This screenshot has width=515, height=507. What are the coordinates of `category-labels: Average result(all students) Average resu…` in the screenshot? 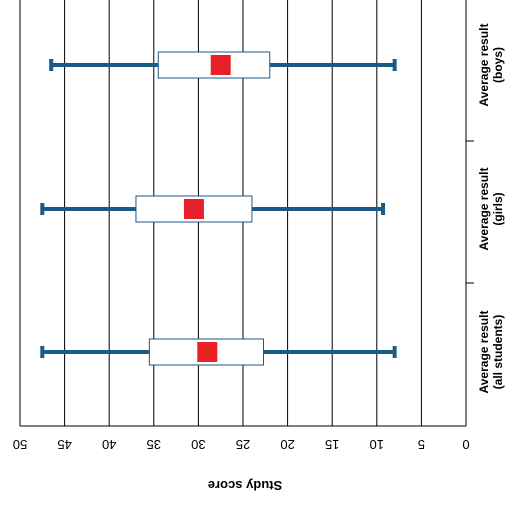 It's located at (491, 209).